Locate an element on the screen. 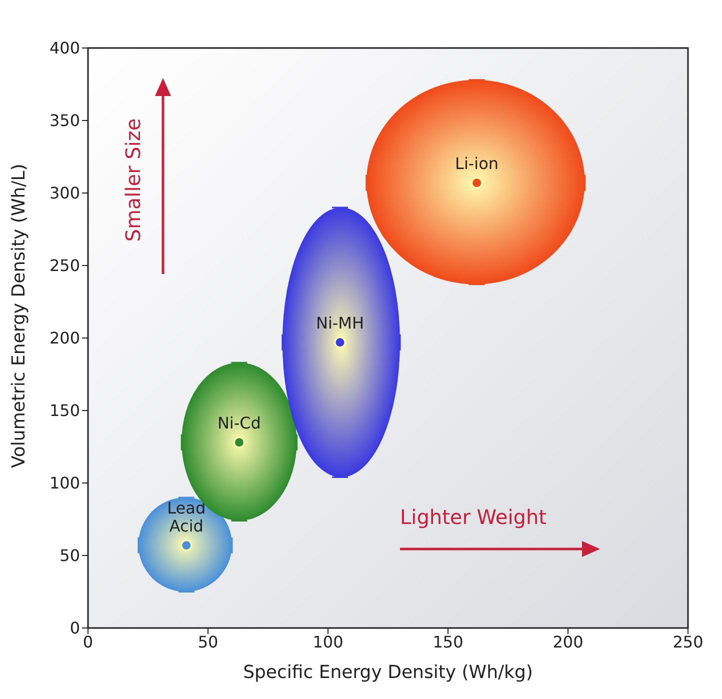  x-tick-label: 150 is located at coordinates (448, 642).